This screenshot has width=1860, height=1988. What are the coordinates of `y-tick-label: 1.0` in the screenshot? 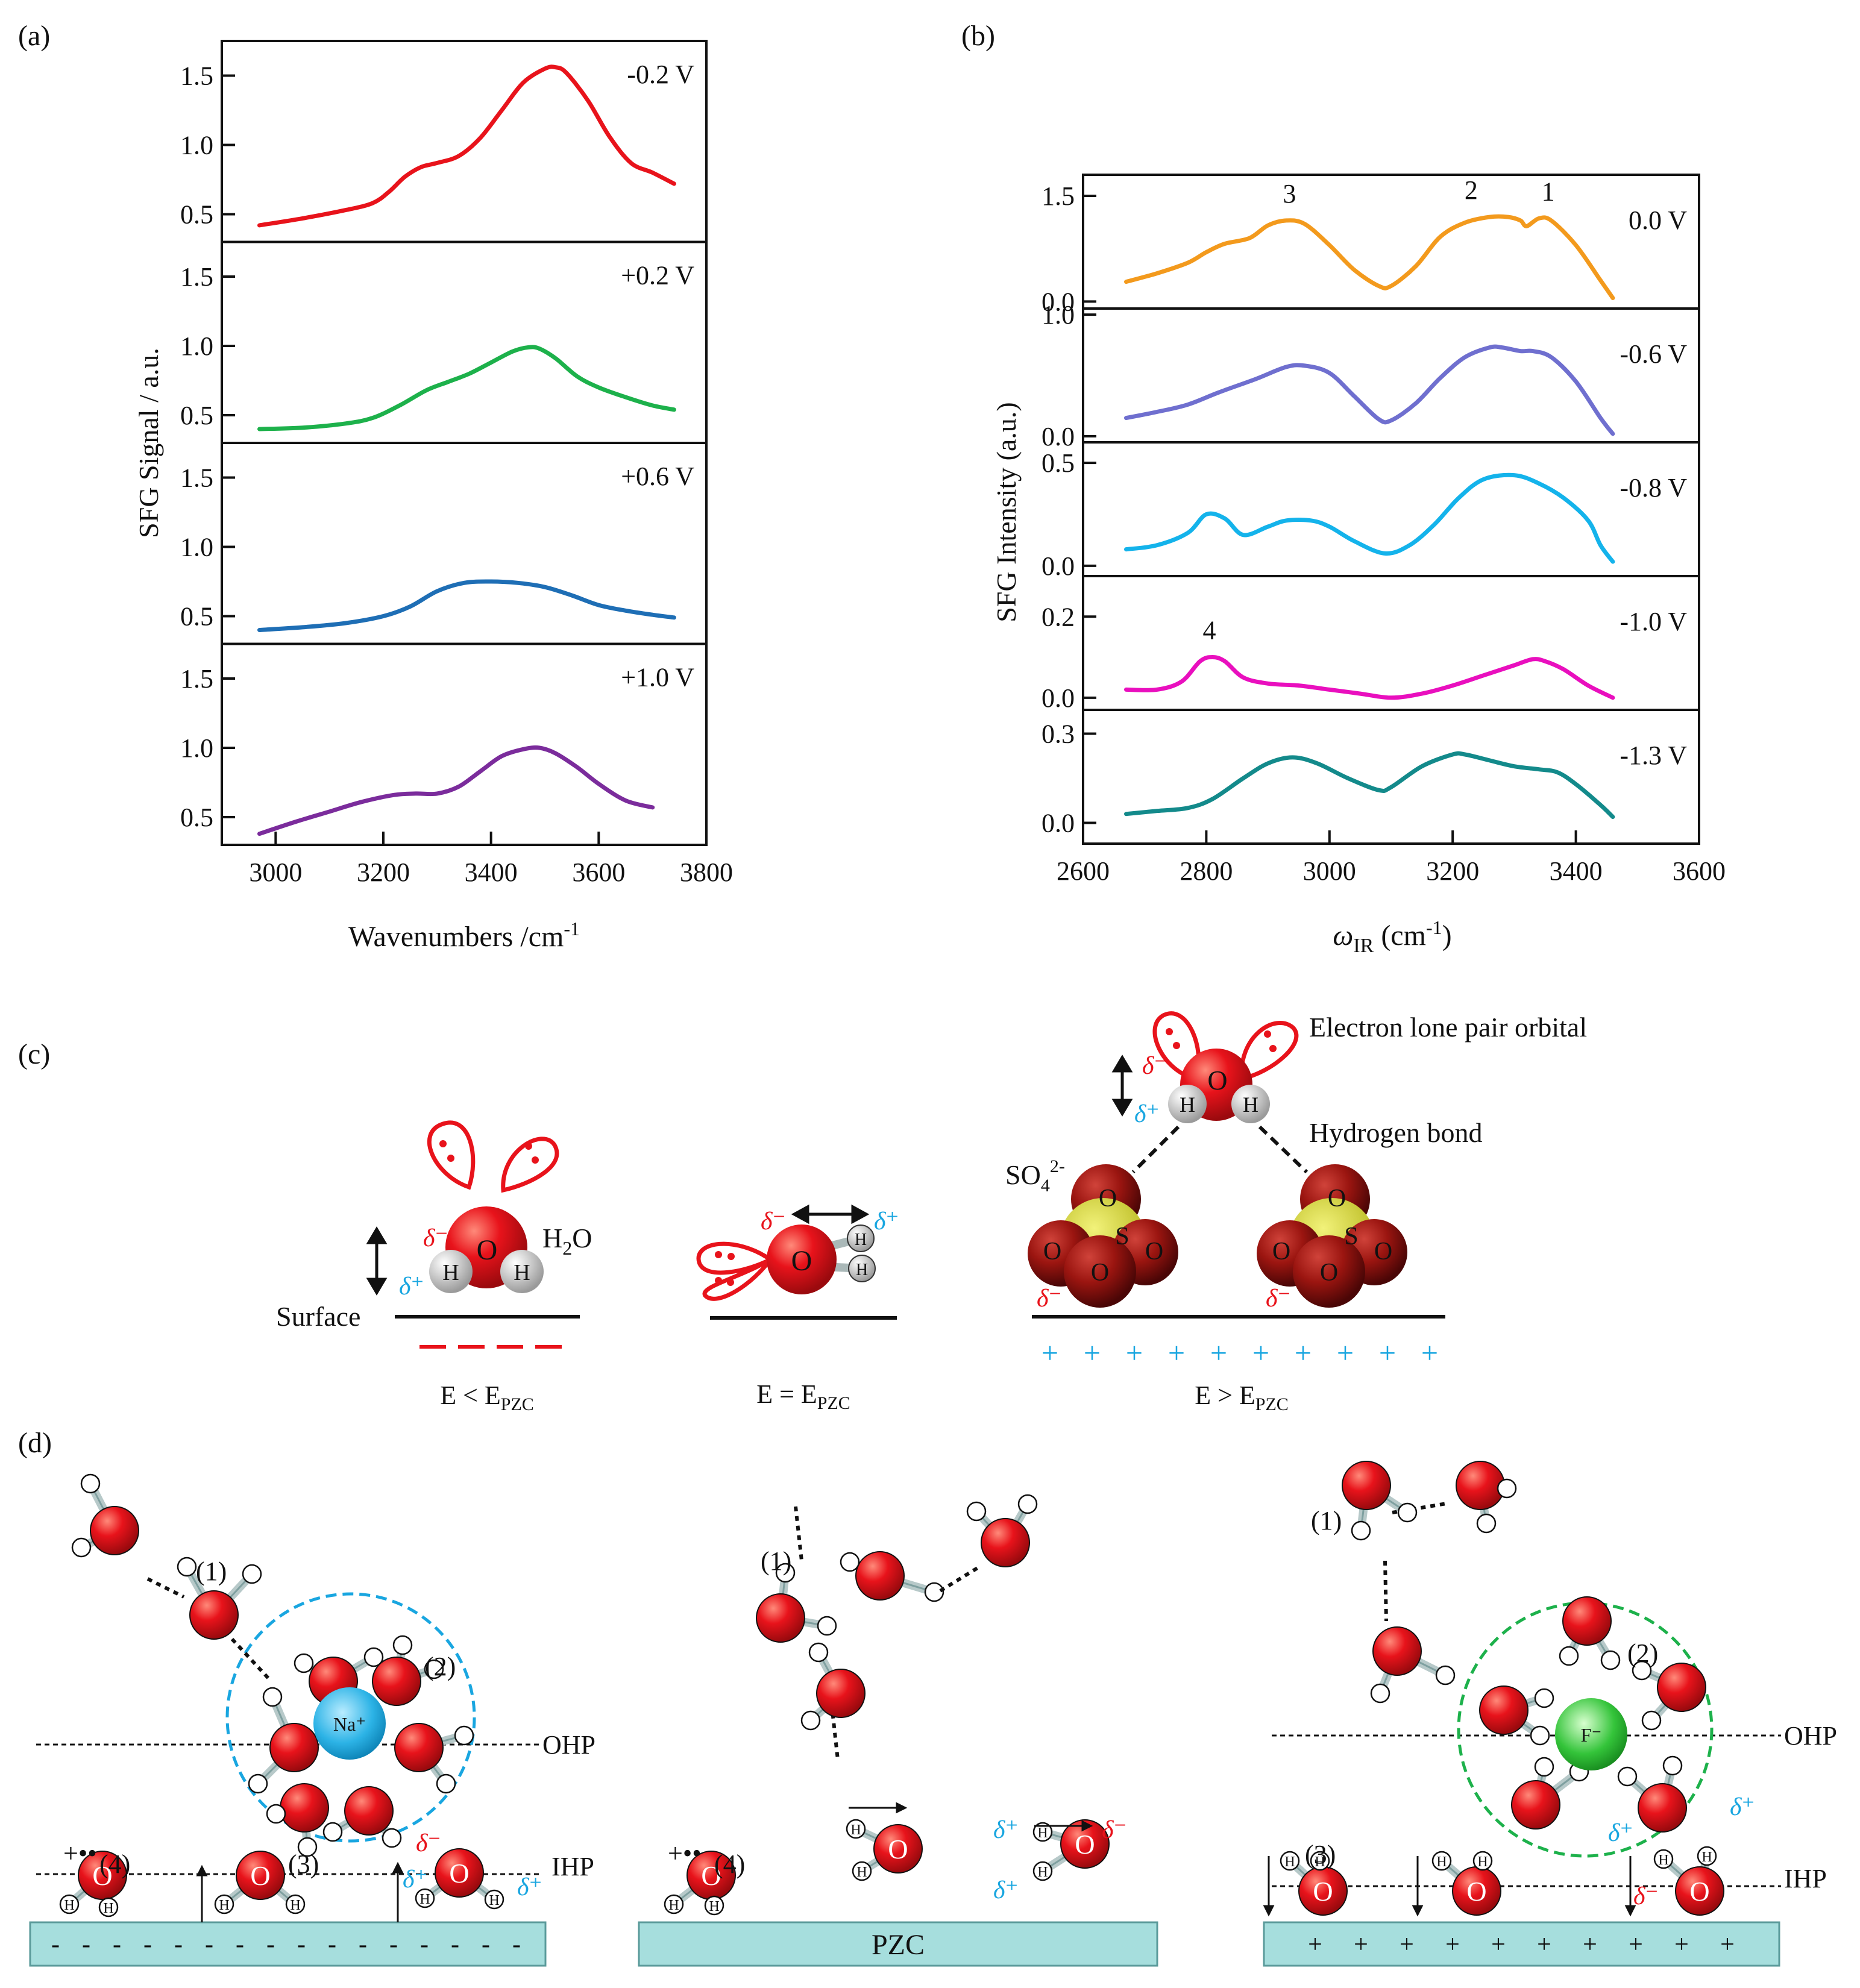 It's located at (196, 145).